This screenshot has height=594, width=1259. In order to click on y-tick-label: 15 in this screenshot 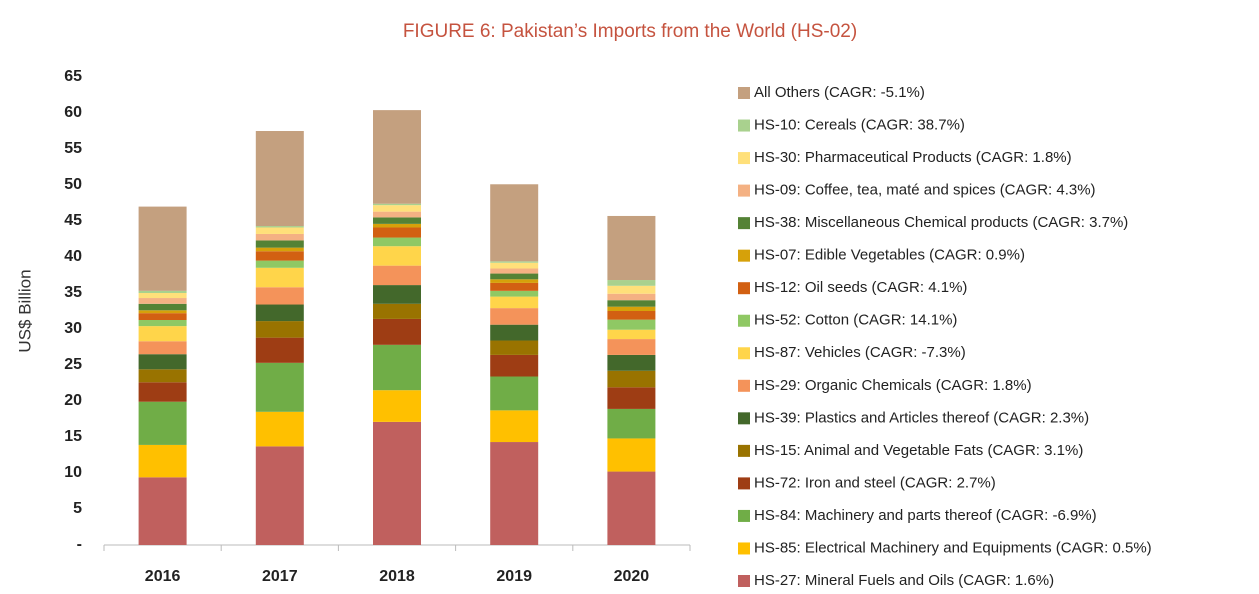, I will do `click(73, 436)`.